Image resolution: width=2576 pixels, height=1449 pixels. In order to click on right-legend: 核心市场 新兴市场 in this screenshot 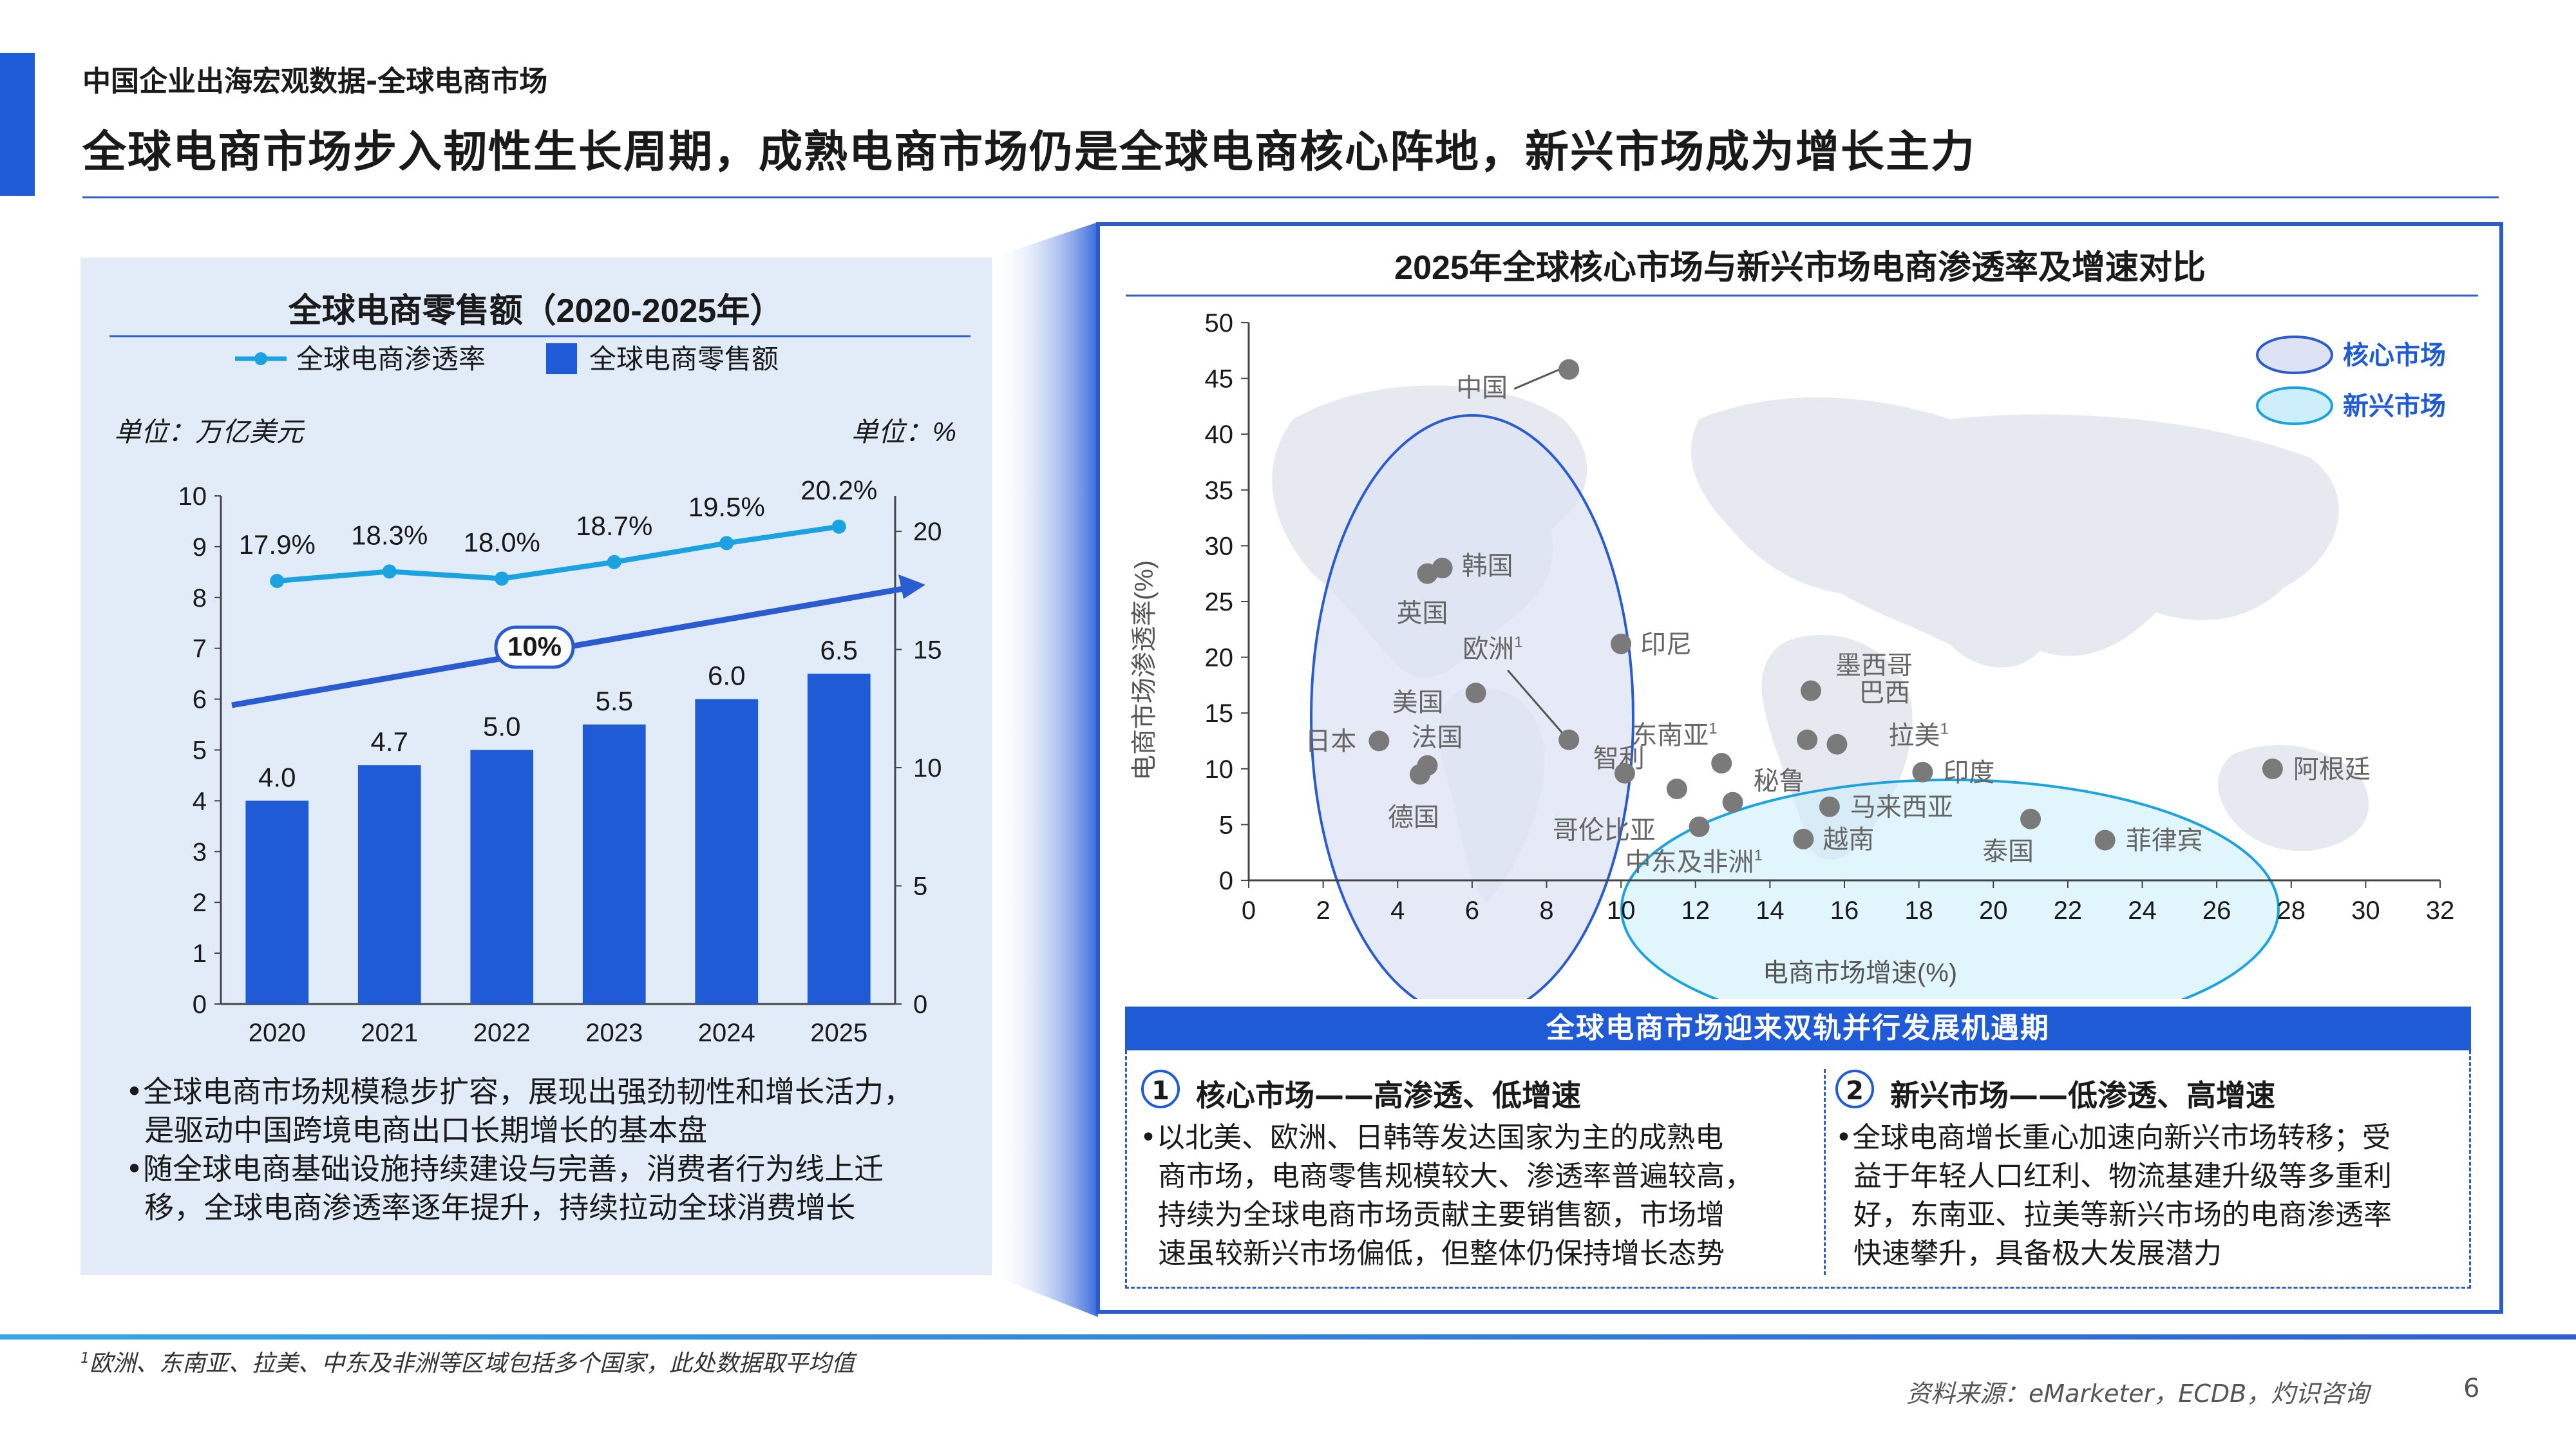, I will do `click(2351, 381)`.